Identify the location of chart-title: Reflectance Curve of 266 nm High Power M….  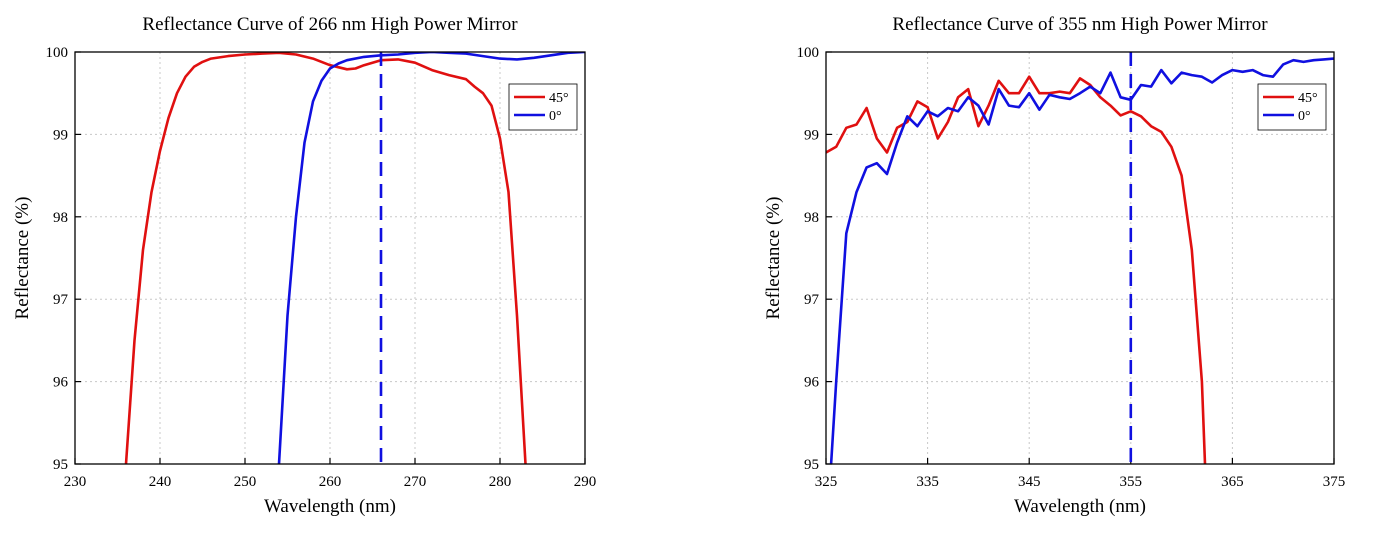
(330, 24).